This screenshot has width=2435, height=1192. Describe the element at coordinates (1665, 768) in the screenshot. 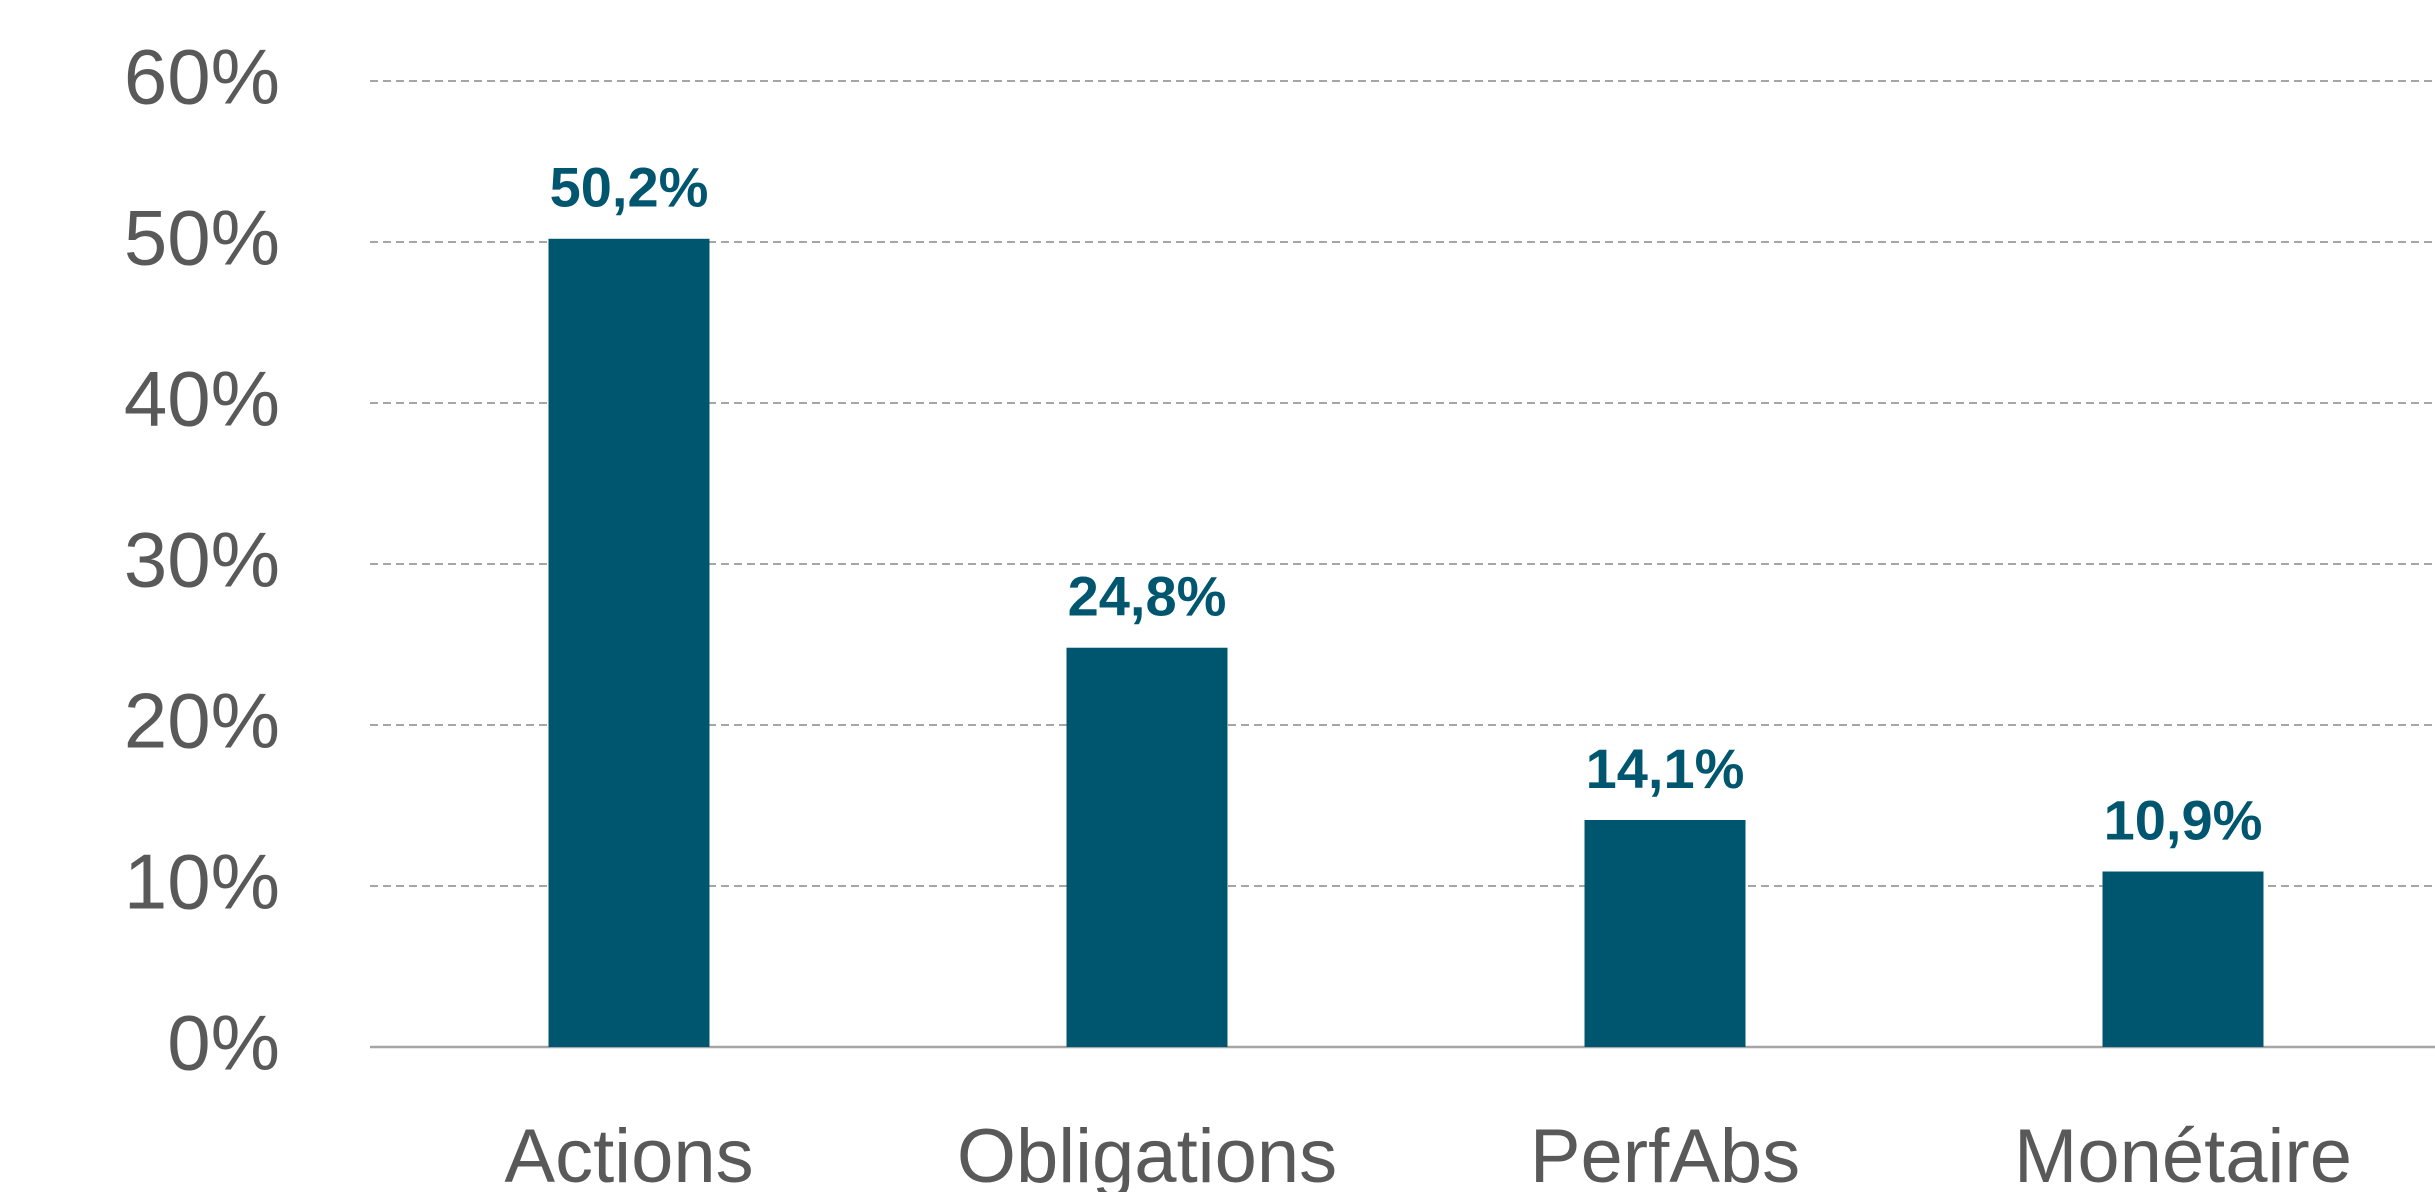

I see `value-label: 14,1%` at that location.